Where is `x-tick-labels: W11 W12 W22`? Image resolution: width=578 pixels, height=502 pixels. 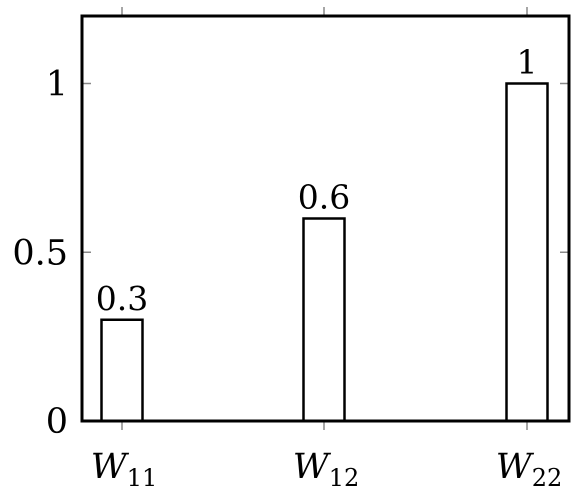
x-tick-labels: W11 W12 W22 is located at coordinates (327, 469).